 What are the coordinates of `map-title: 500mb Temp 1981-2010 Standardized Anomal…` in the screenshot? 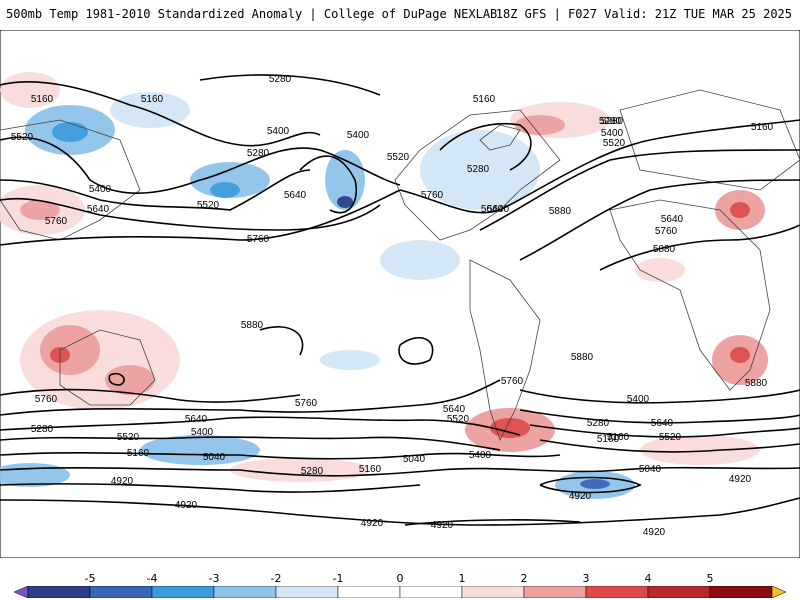 It's located at (252, 14).